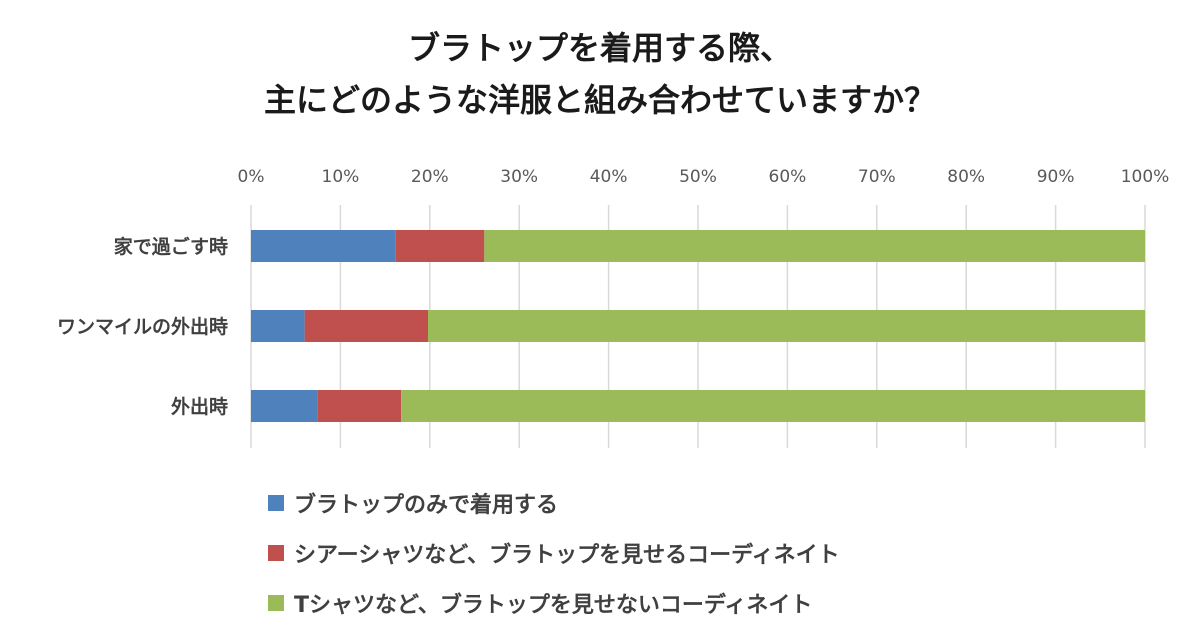 The width and height of the screenshot is (1200, 634). I want to click on legend-item-green: Tシャツなど、ブラトップを見せないコーディネイト, so click(554, 603).